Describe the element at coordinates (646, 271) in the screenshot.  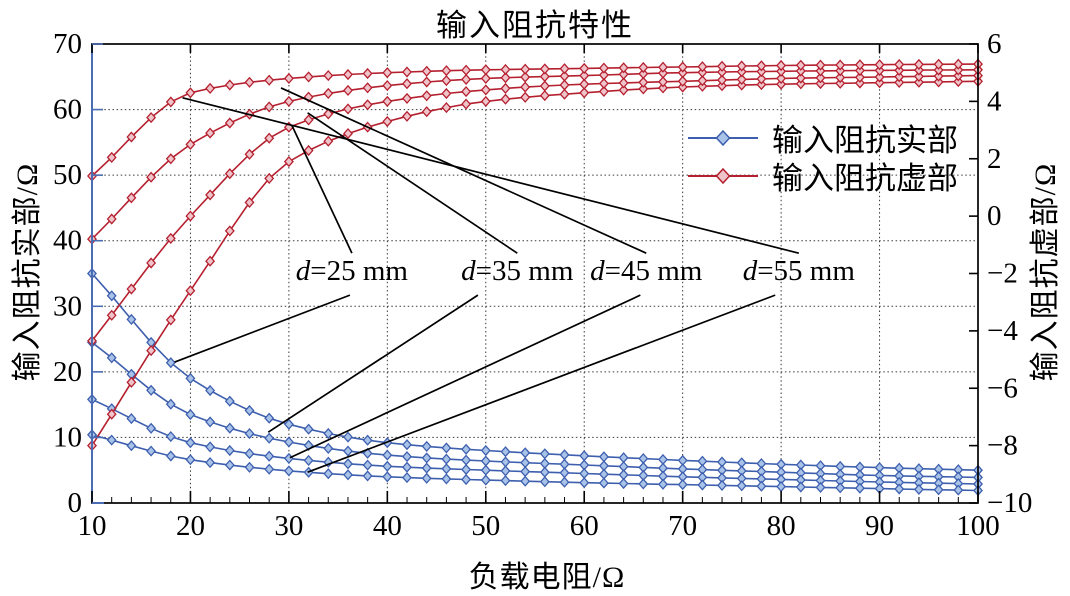
I see `annotation-label: d=45 mm` at that location.